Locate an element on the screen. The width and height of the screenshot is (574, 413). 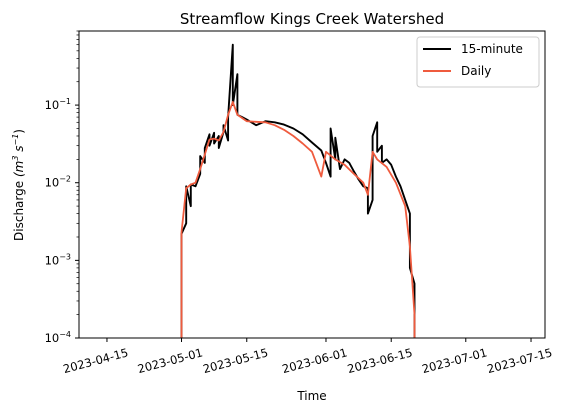
y-tick-exp: −1 is located at coordinates (65, 101).